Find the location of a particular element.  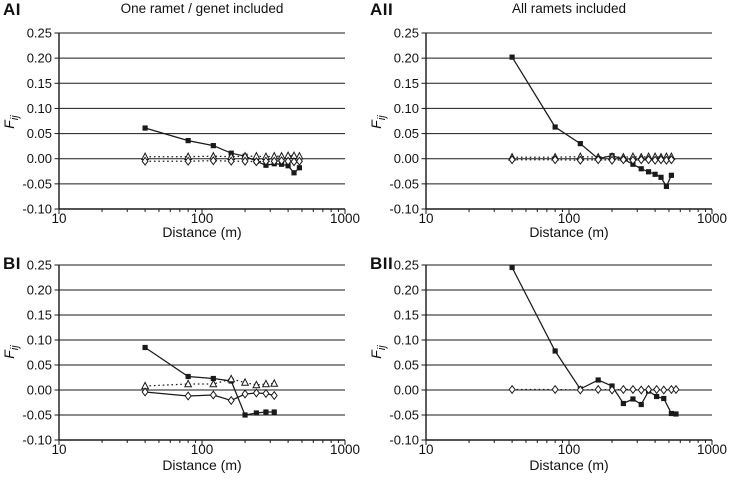

panel-label-AI: AI is located at coordinates (12, 9).